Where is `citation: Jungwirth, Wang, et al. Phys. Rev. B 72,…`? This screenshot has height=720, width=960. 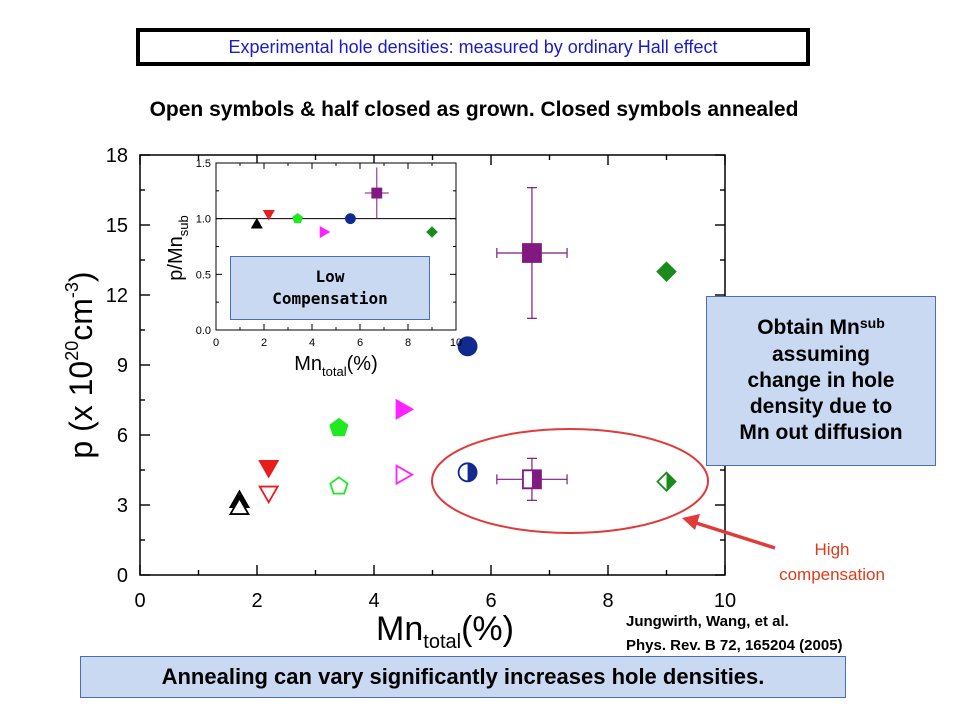
citation: Jungwirth, Wang, et al. Phys. Rev. B 72,… is located at coordinates (734, 634).